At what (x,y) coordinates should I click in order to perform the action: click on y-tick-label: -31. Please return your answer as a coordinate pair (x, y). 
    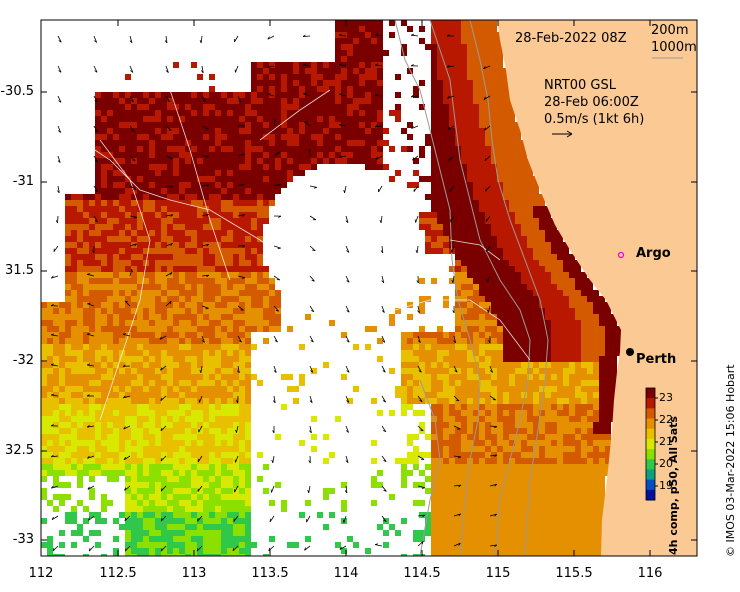
    Looking at the image, I should click on (23, 181).